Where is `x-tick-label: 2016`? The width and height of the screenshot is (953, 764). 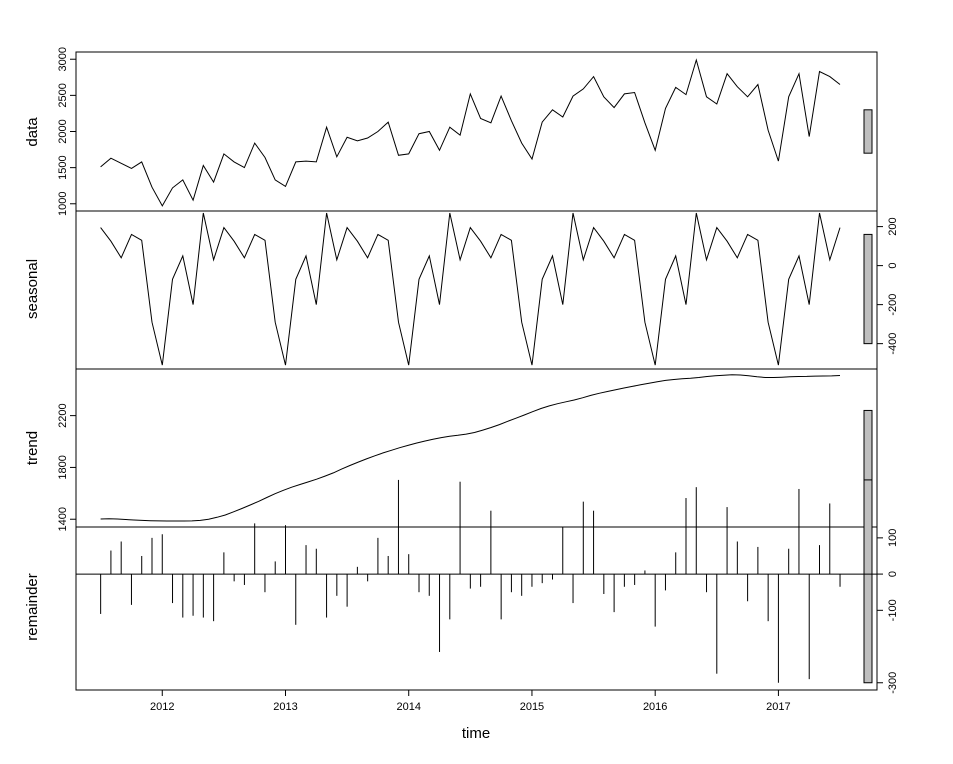 x-tick-label: 2016 is located at coordinates (655, 707).